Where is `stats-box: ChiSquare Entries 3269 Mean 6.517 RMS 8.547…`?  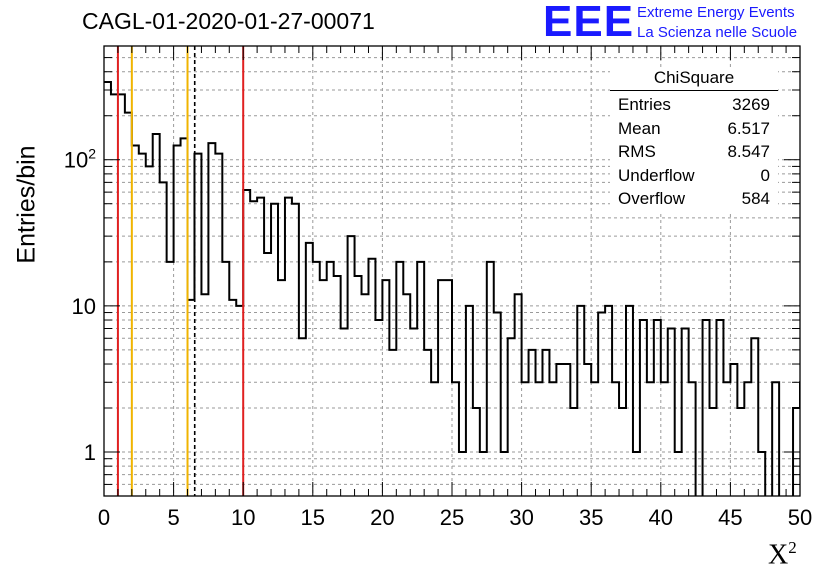 stats-box: ChiSquare Entries 3269 Mean 6.517 RMS 8.547… is located at coordinates (694, 139).